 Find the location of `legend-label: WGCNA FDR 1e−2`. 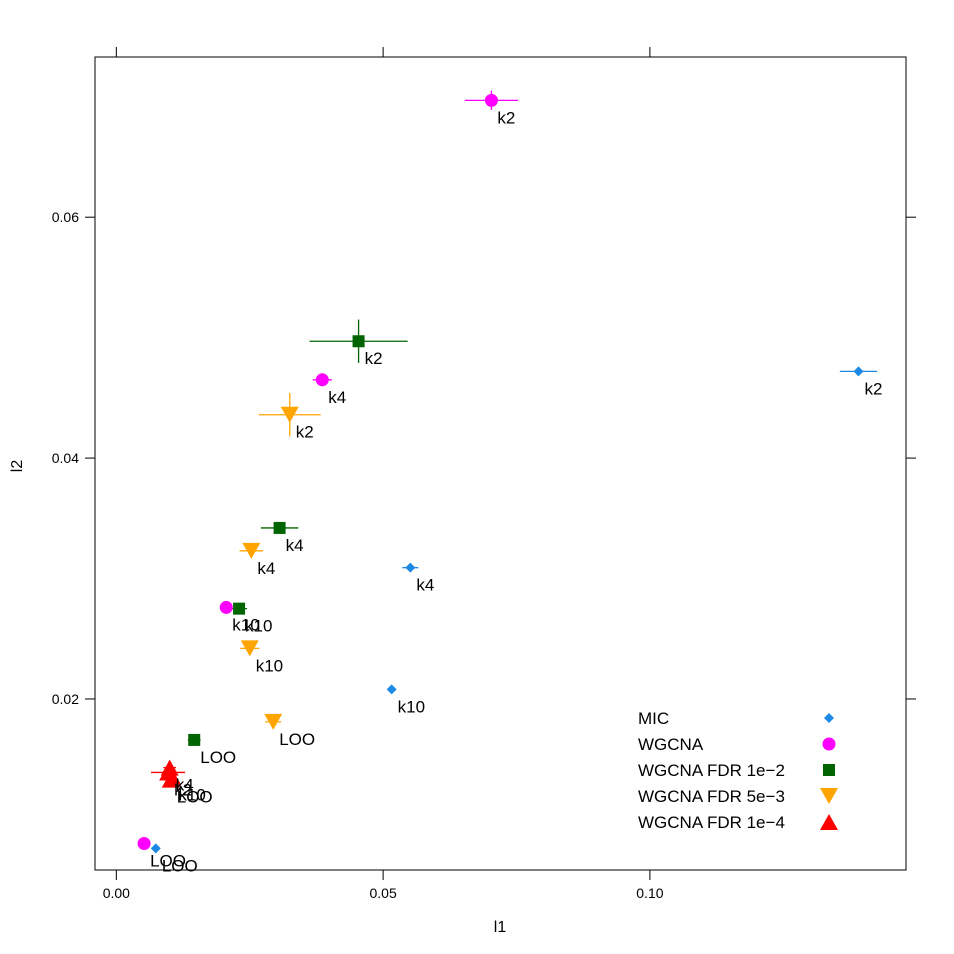

legend-label: WGCNA FDR 1e−2 is located at coordinates (711, 770).